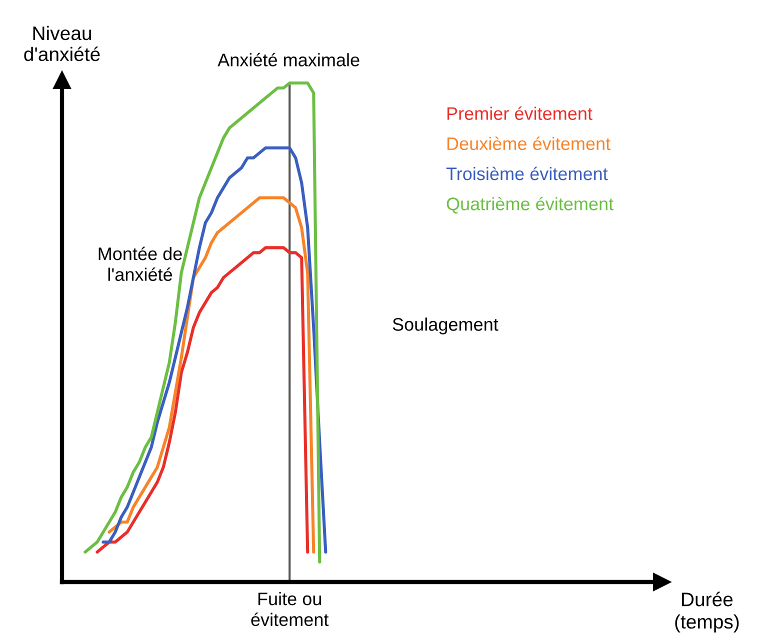 The width and height of the screenshot is (767, 635). What do you see at coordinates (527, 173) in the screenshot?
I see `text: Troisième évitement` at bounding box center [527, 173].